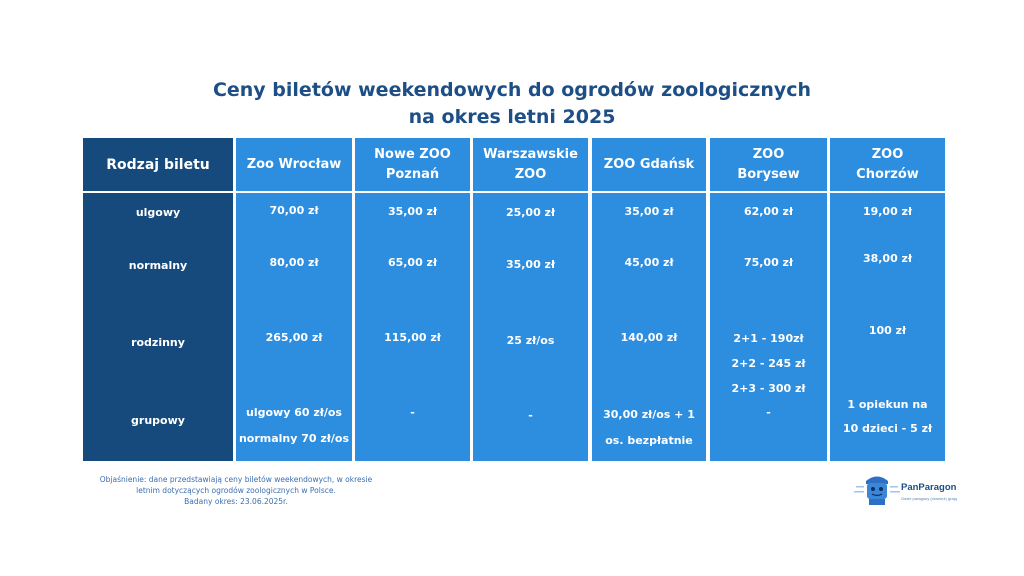 This screenshot has height=576, width=1024. What do you see at coordinates (158, 265) in the screenshot?
I see `row-label-normalny: normalny` at bounding box center [158, 265].